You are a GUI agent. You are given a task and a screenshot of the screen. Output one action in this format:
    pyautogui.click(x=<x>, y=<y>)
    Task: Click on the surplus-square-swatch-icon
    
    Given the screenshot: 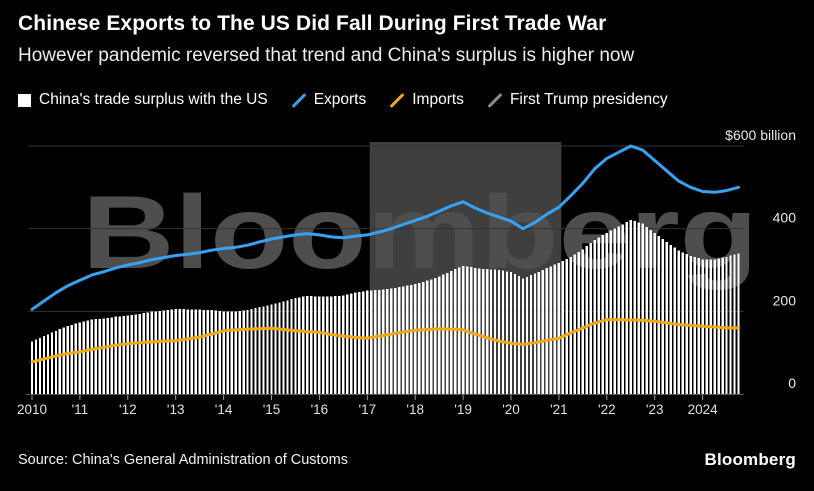 What is the action you would take?
    pyautogui.click(x=24, y=100)
    